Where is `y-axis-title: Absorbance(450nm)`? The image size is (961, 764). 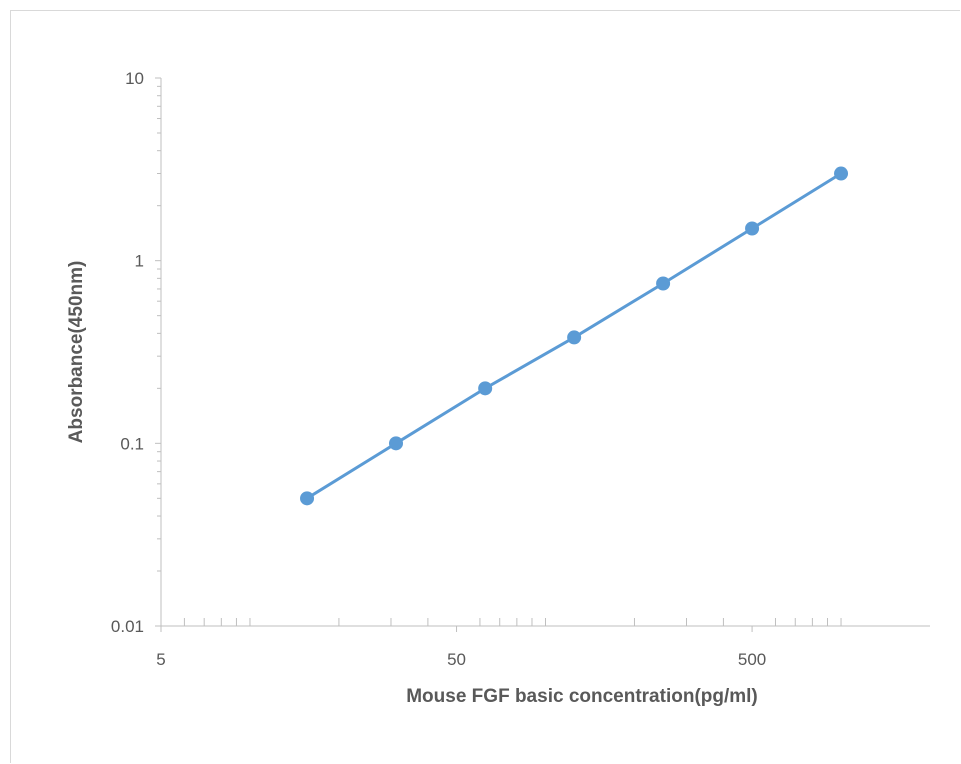 y-axis-title: Absorbance(450nm) is located at coordinates (76, 352).